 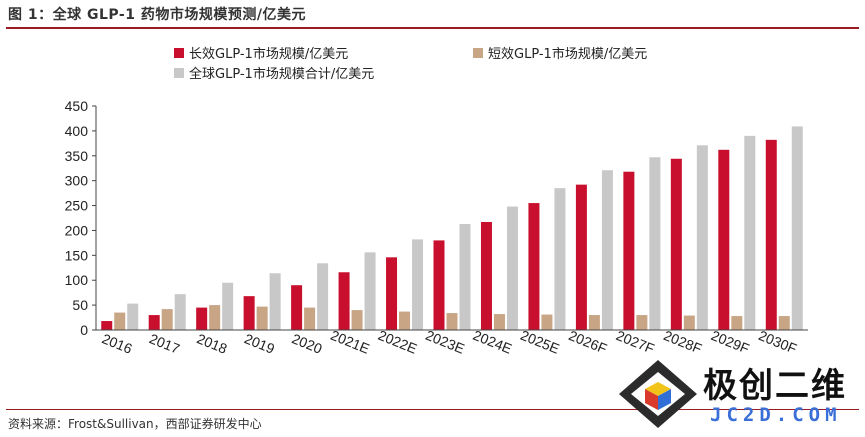 What do you see at coordinates (540, 342) in the screenshot?
I see `x-tick-label: 2025E` at bounding box center [540, 342].